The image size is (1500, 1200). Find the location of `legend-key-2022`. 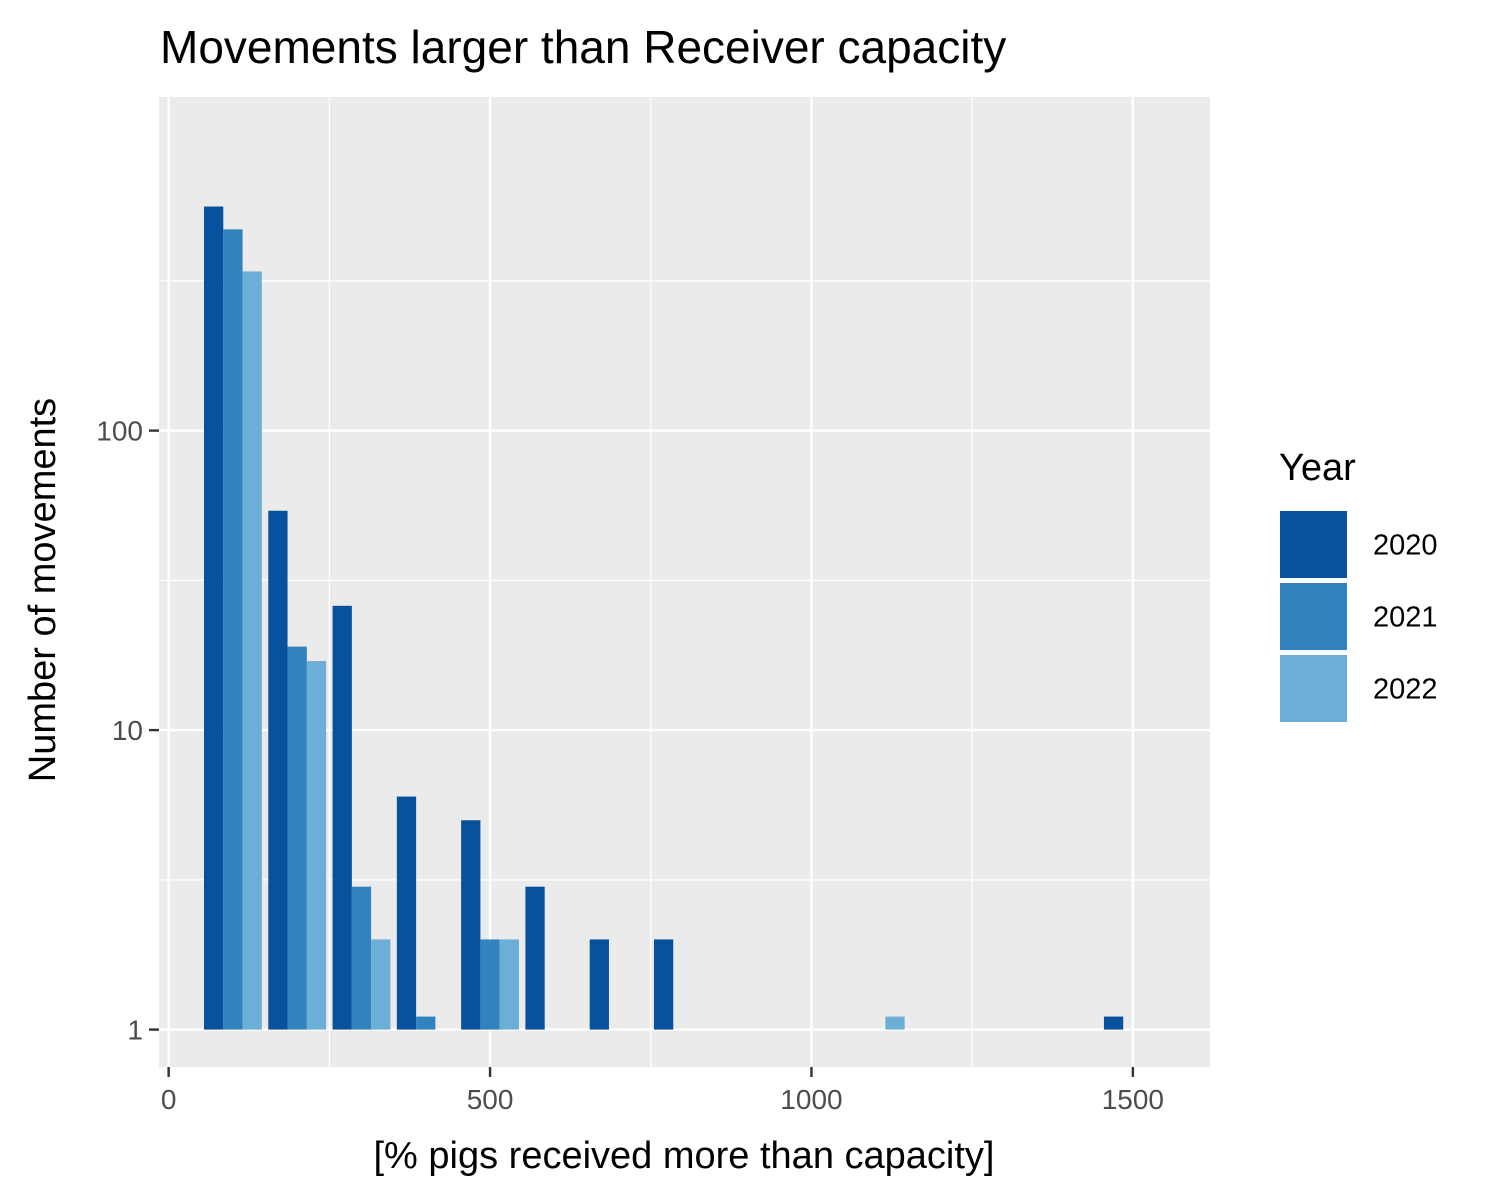

legend-key-2022 is located at coordinates (1313, 688).